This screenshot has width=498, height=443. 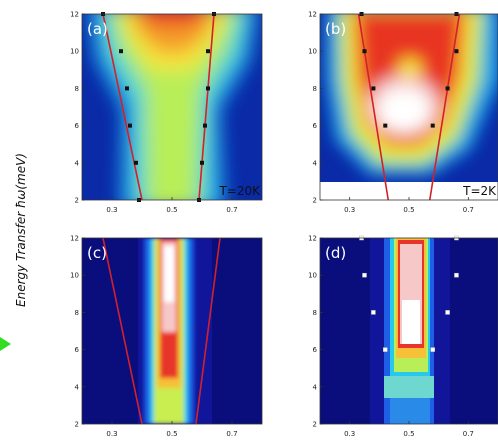 I want to click on panel-c-xtick-label-0.7: 0.7, so click(x=231, y=434).